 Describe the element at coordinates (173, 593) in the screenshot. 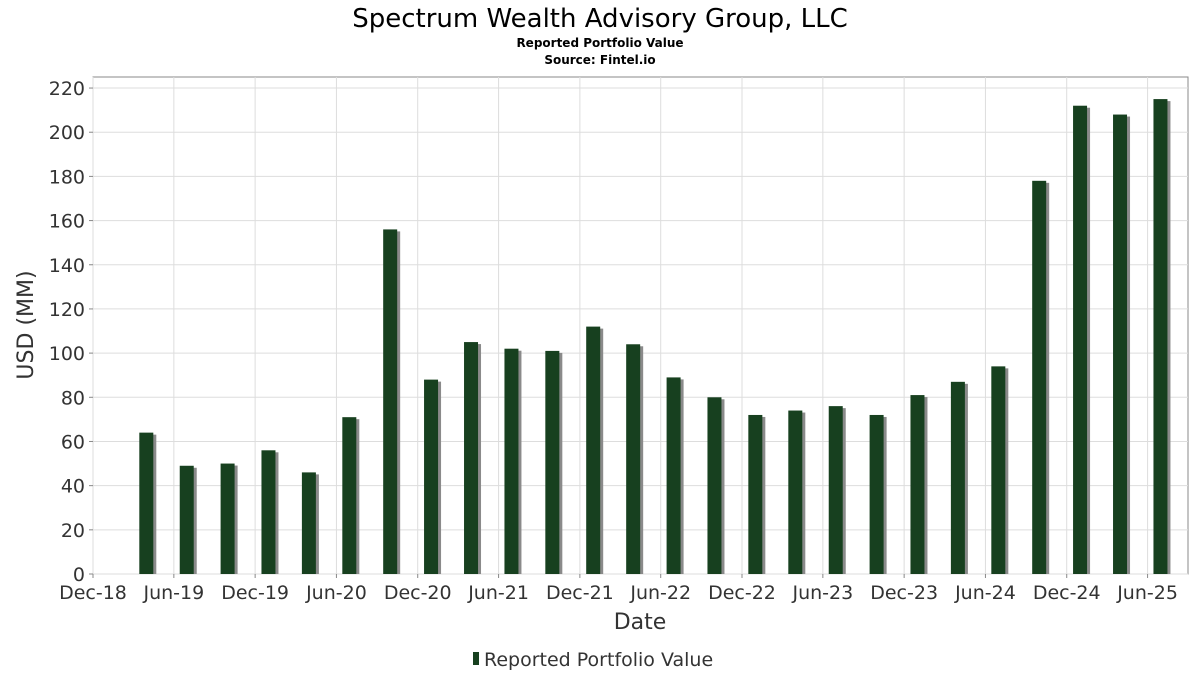

I see `x-tick-label: Jun-19` at that location.